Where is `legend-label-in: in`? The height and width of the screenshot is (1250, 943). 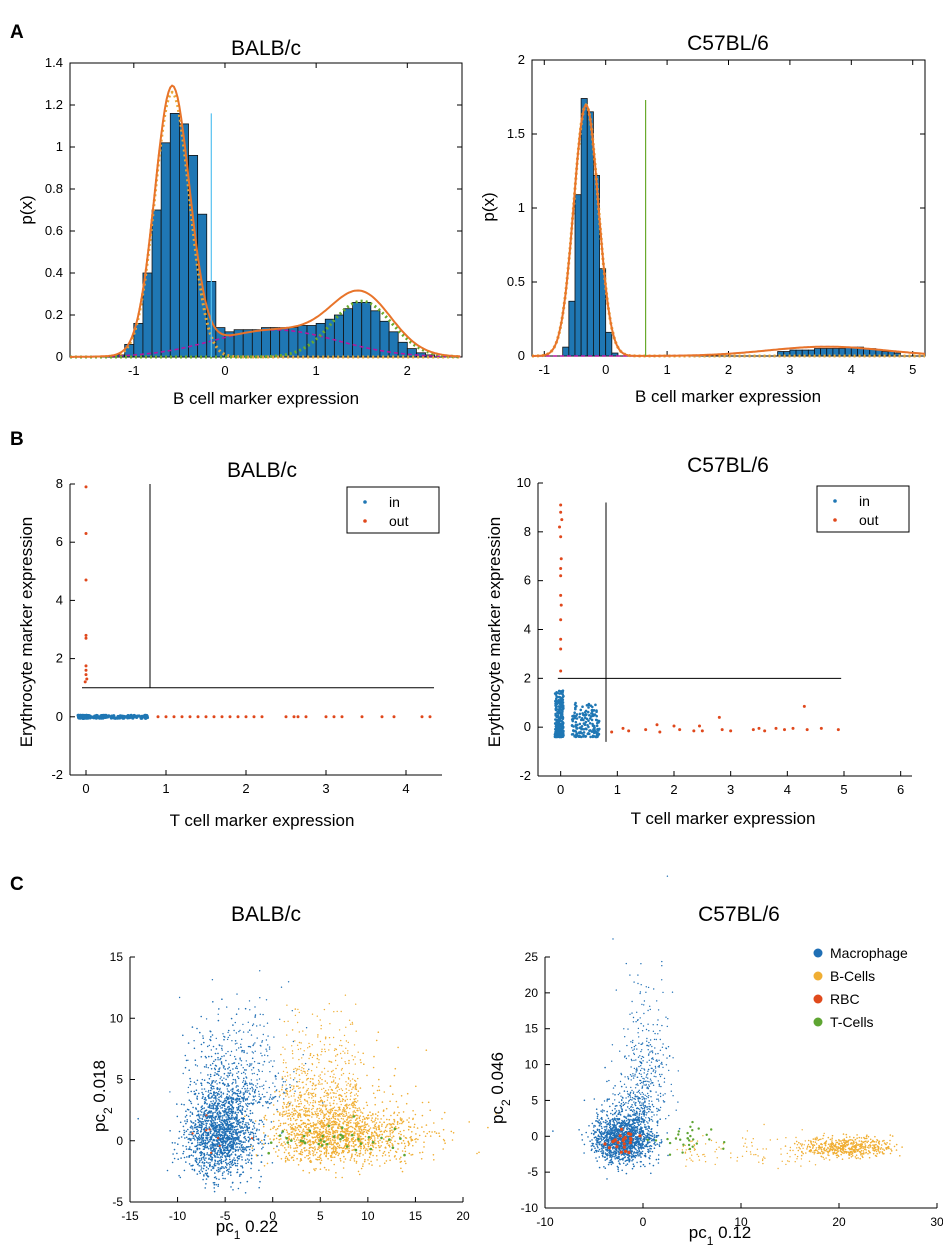 legend-label-in: in is located at coordinates (394, 502).